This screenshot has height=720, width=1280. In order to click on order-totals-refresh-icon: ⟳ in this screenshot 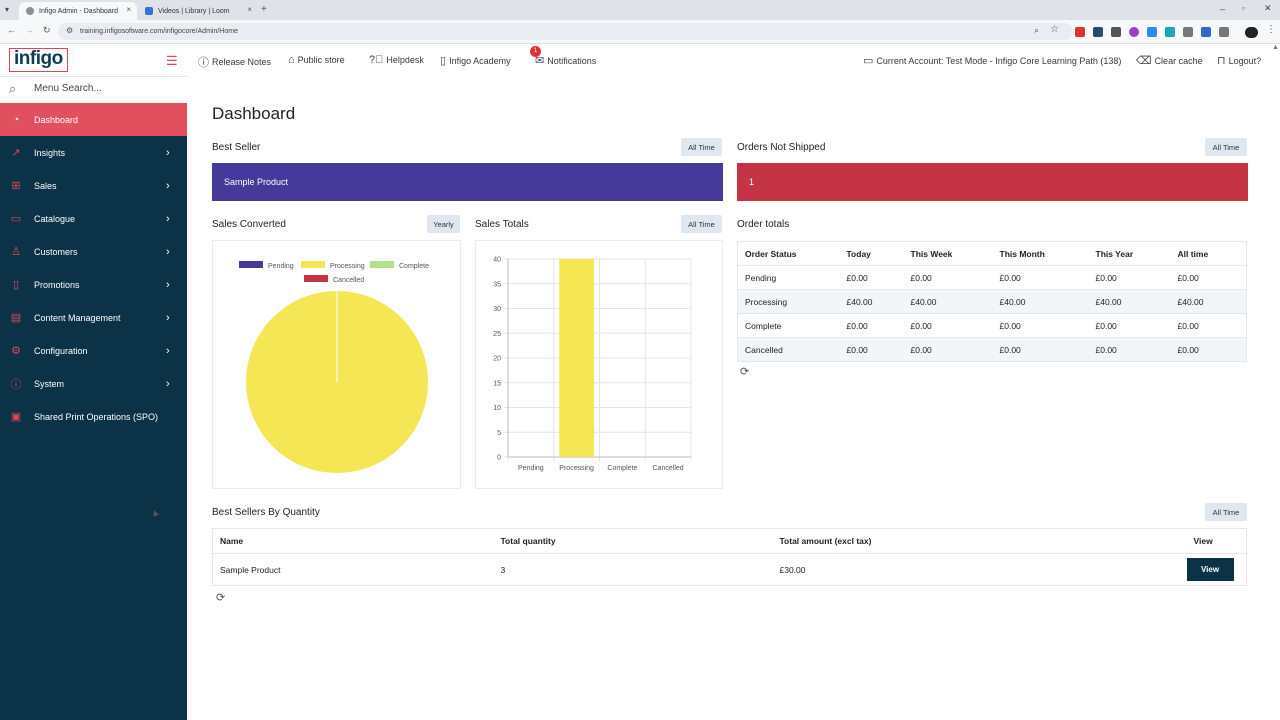, I will do `click(745, 372)`.